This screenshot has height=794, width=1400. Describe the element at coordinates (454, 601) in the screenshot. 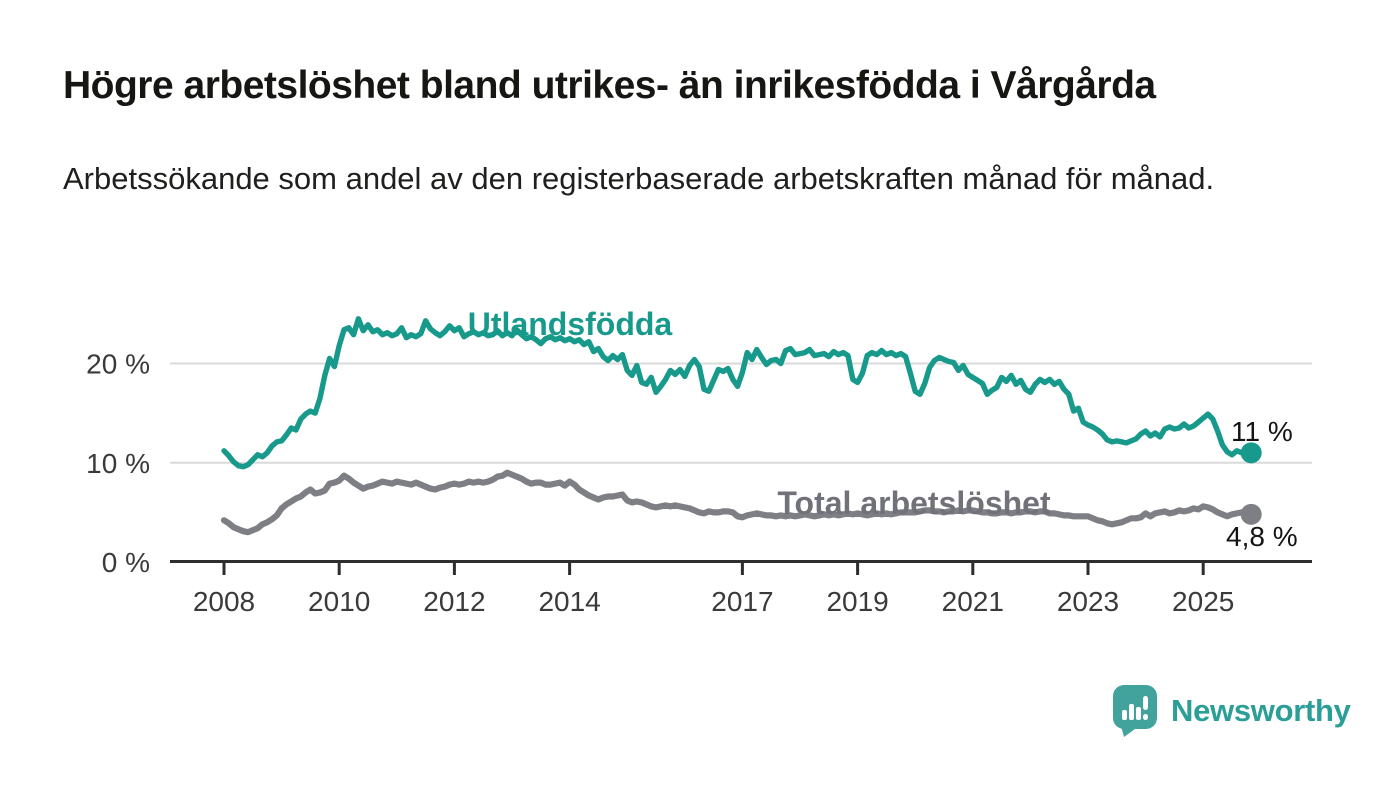

I see `x-tick-label: 2012` at that location.